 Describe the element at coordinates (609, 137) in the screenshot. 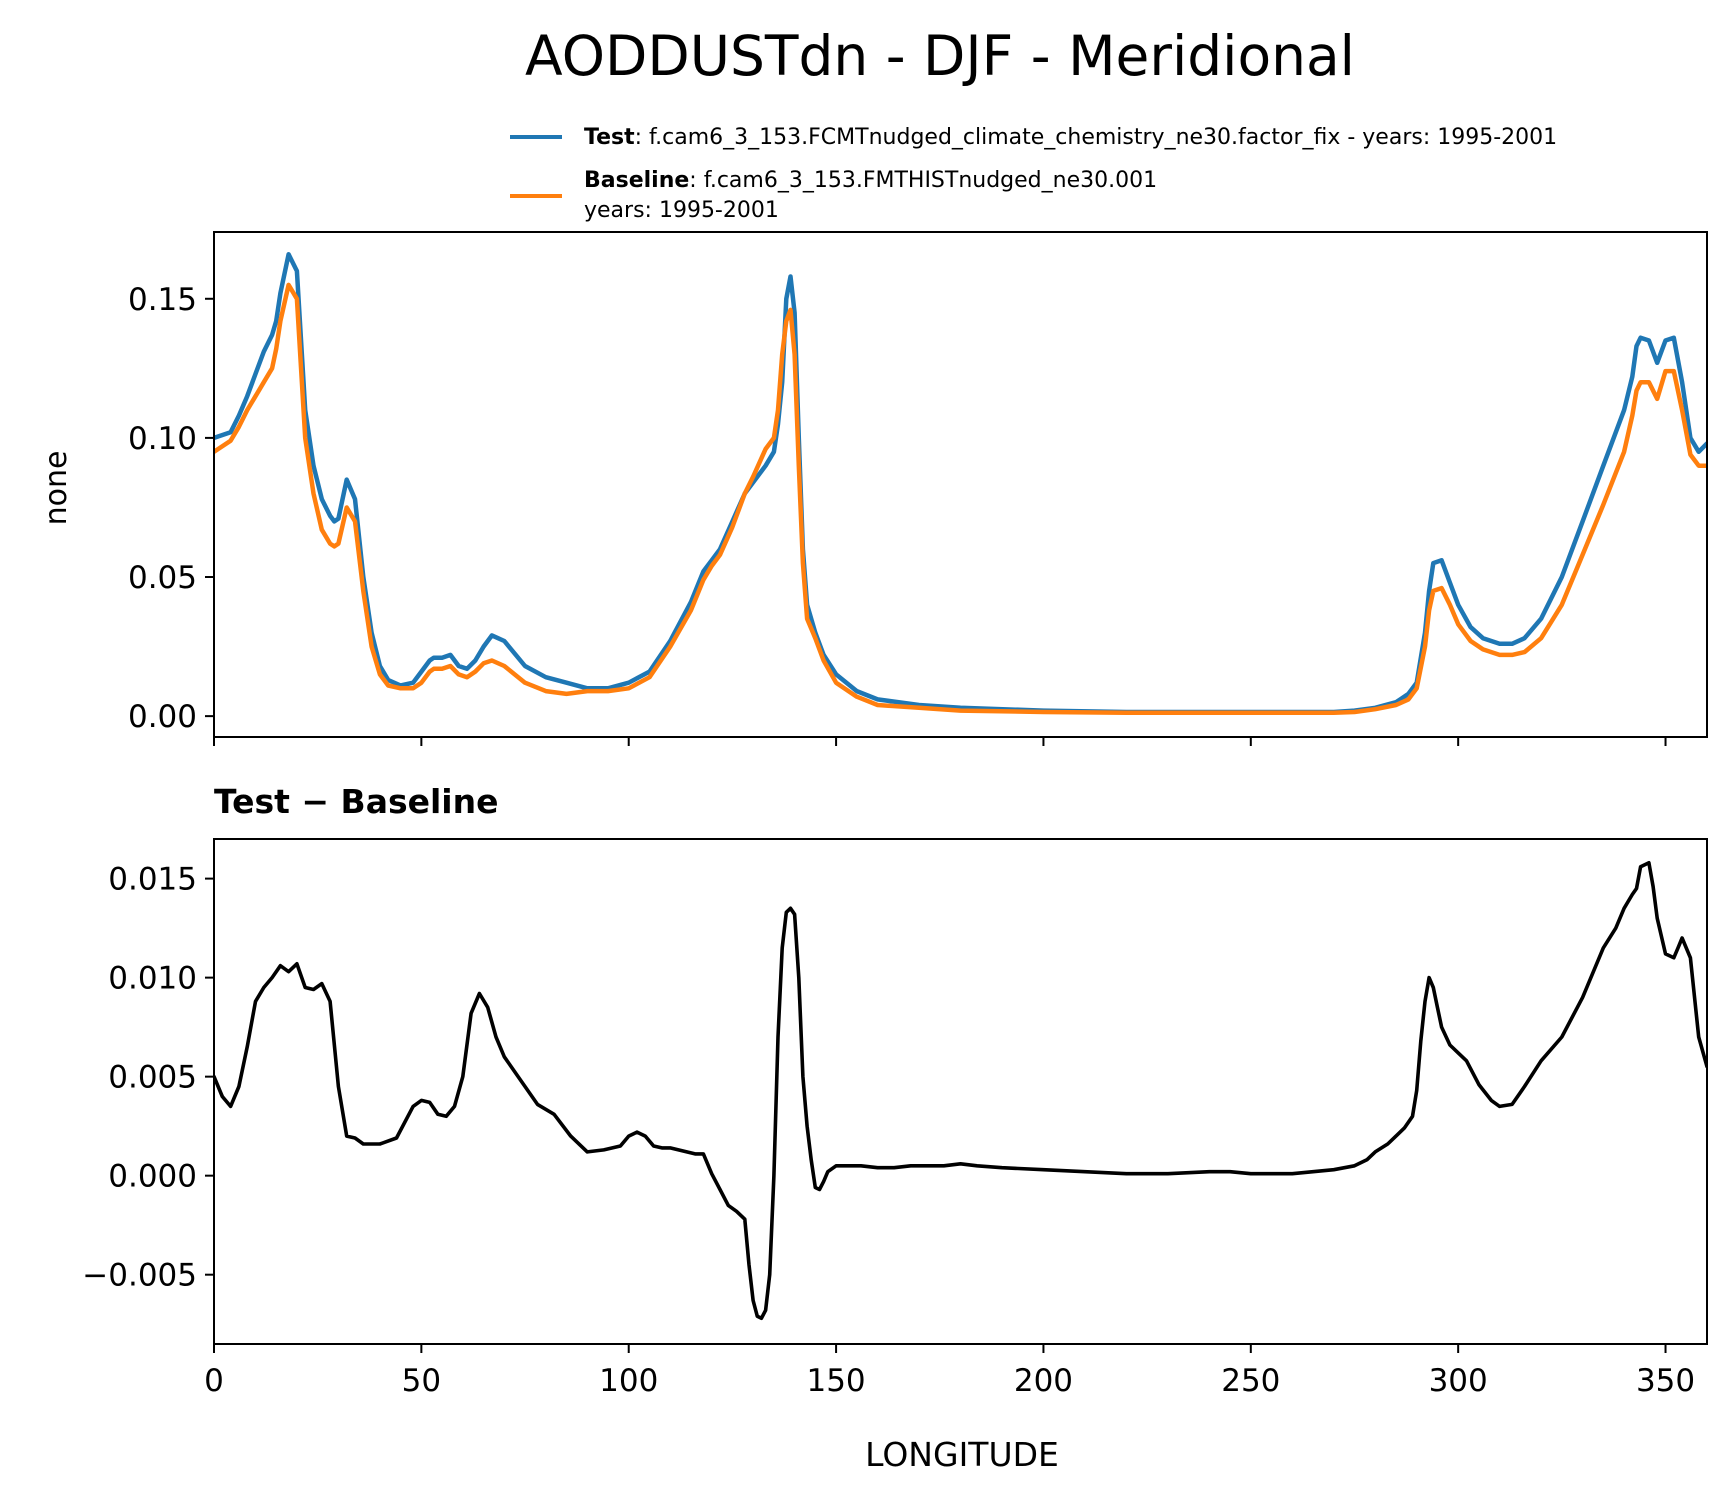

I see `legend-test-bold: Test` at that location.